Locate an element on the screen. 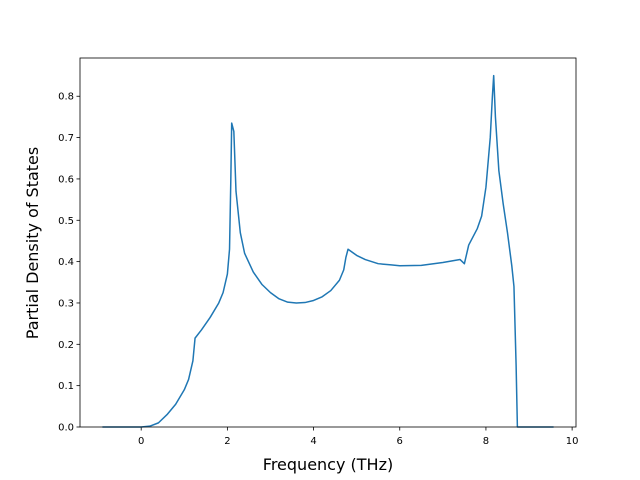 This screenshot has width=640, height=480. y-tick-label: 0.0 is located at coordinates (66, 428).